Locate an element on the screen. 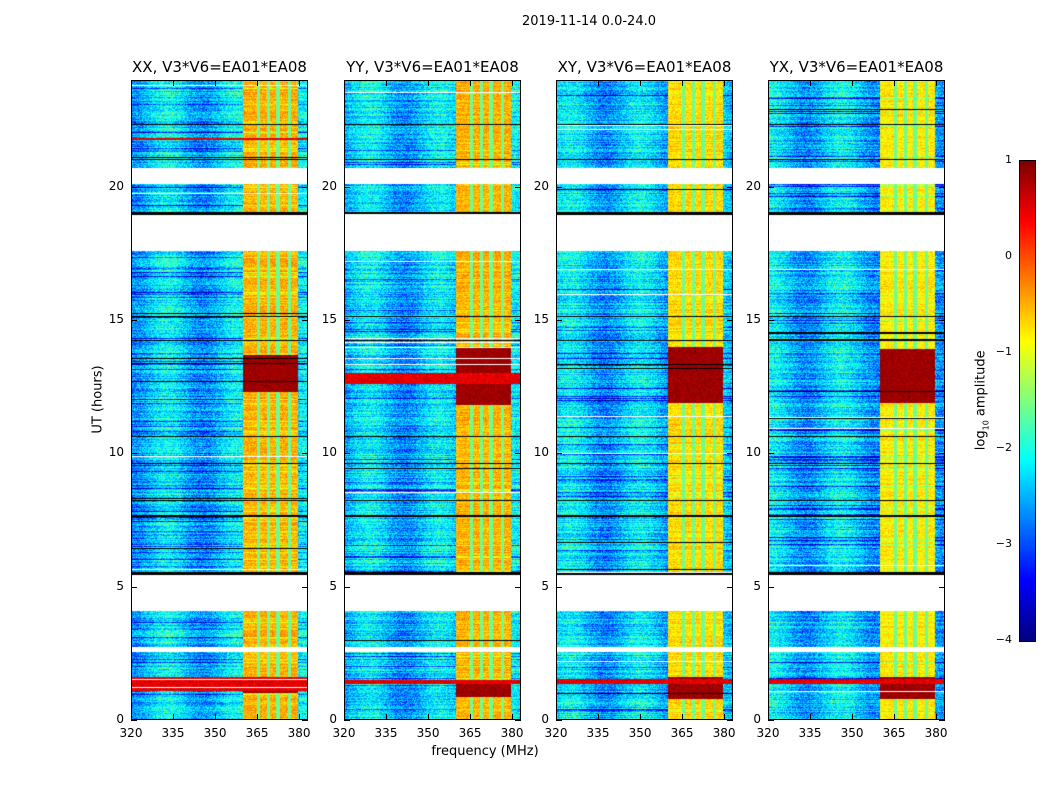  colorbar is located at coordinates (1027, 401).